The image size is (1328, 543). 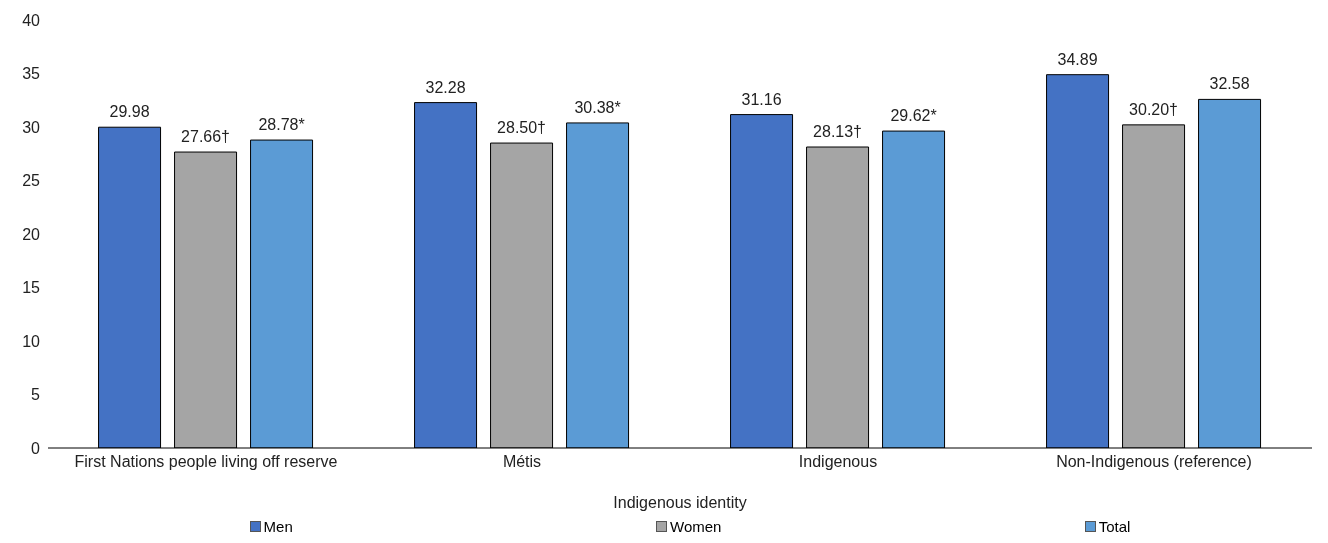 What do you see at coordinates (1154, 109) in the screenshot?
I see `data-label: 30.20†` at bounding box center [1154, 109].